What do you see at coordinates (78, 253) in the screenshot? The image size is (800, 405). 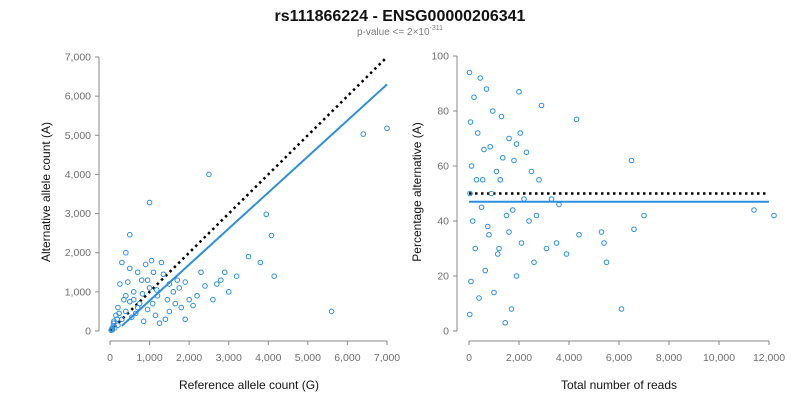 I see `left-y-tick-label: 2,000` at bounding box center [78, 253].